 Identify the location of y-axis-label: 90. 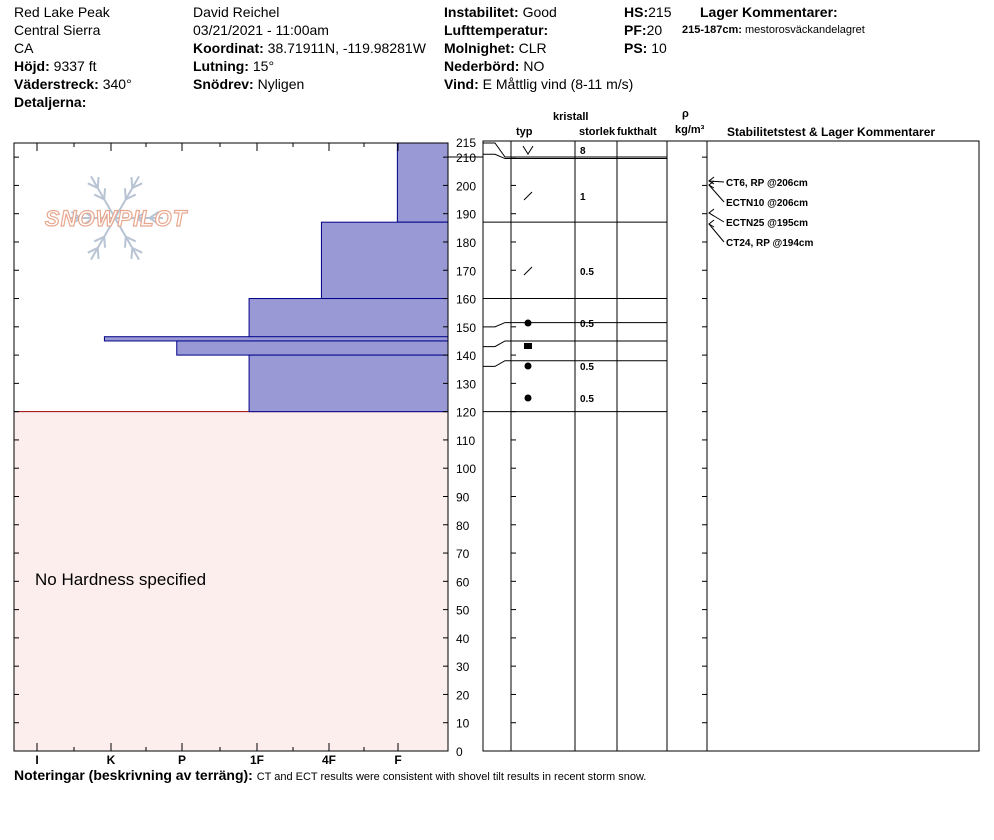
(463, 497).